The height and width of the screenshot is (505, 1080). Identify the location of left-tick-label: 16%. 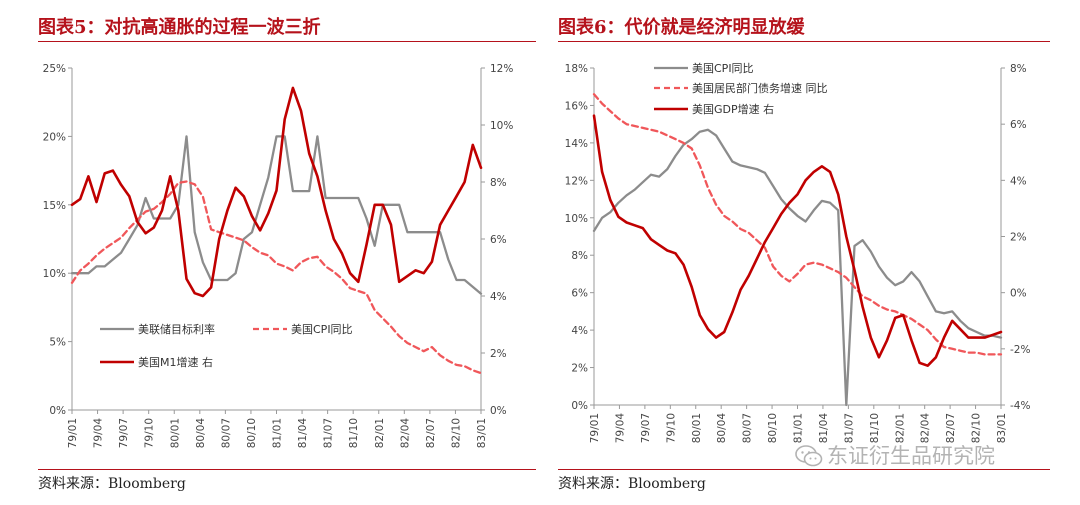
(576, 106).